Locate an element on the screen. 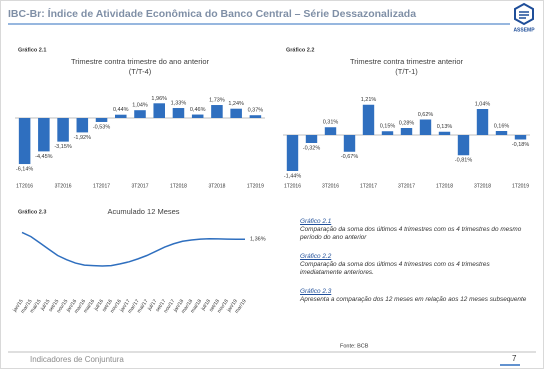 Image resolution: width=544 pixels, height=369 pixels. note-heading: Gráfico 2.1 is located at coordinates (316, 221).